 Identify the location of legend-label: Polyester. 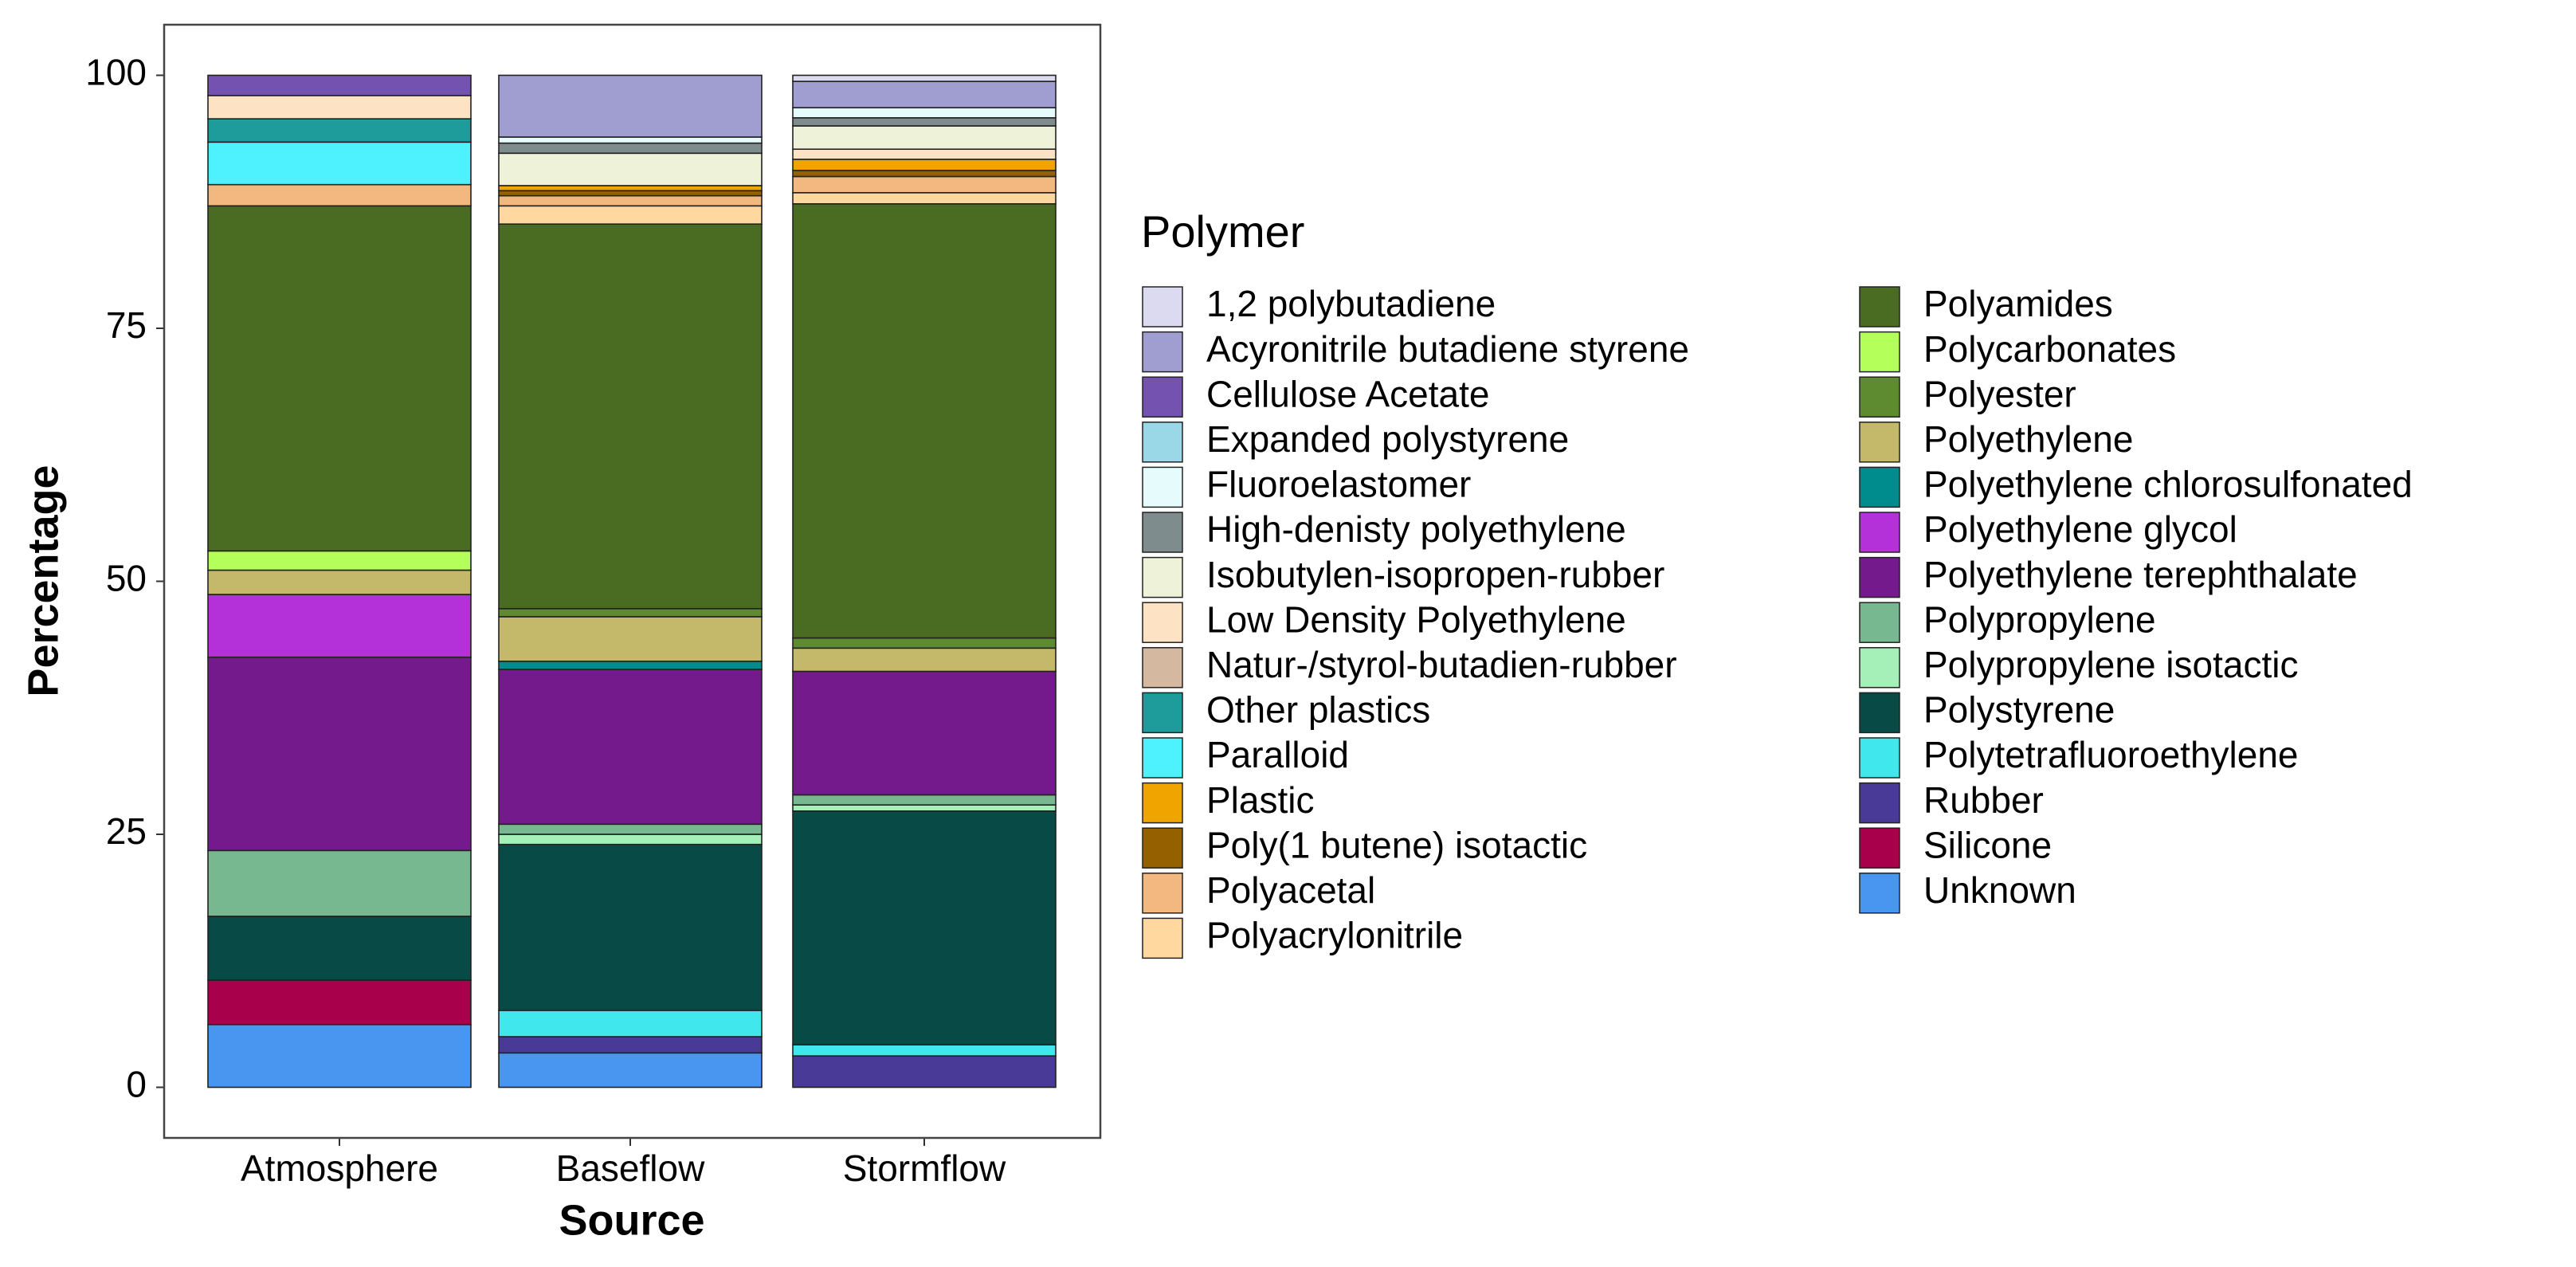
(1999, 393).